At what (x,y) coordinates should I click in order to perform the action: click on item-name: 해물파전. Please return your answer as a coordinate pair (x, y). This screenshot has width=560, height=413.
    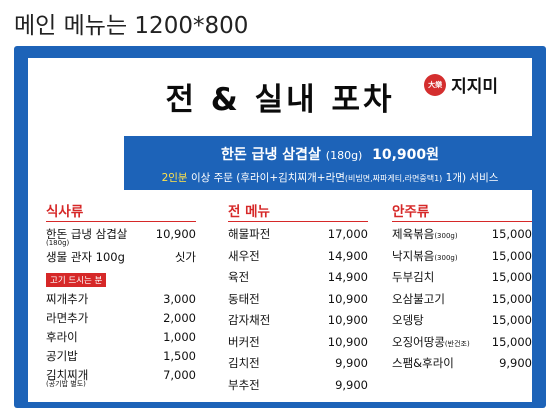
    Looking at the image, I should click on (249, 234).